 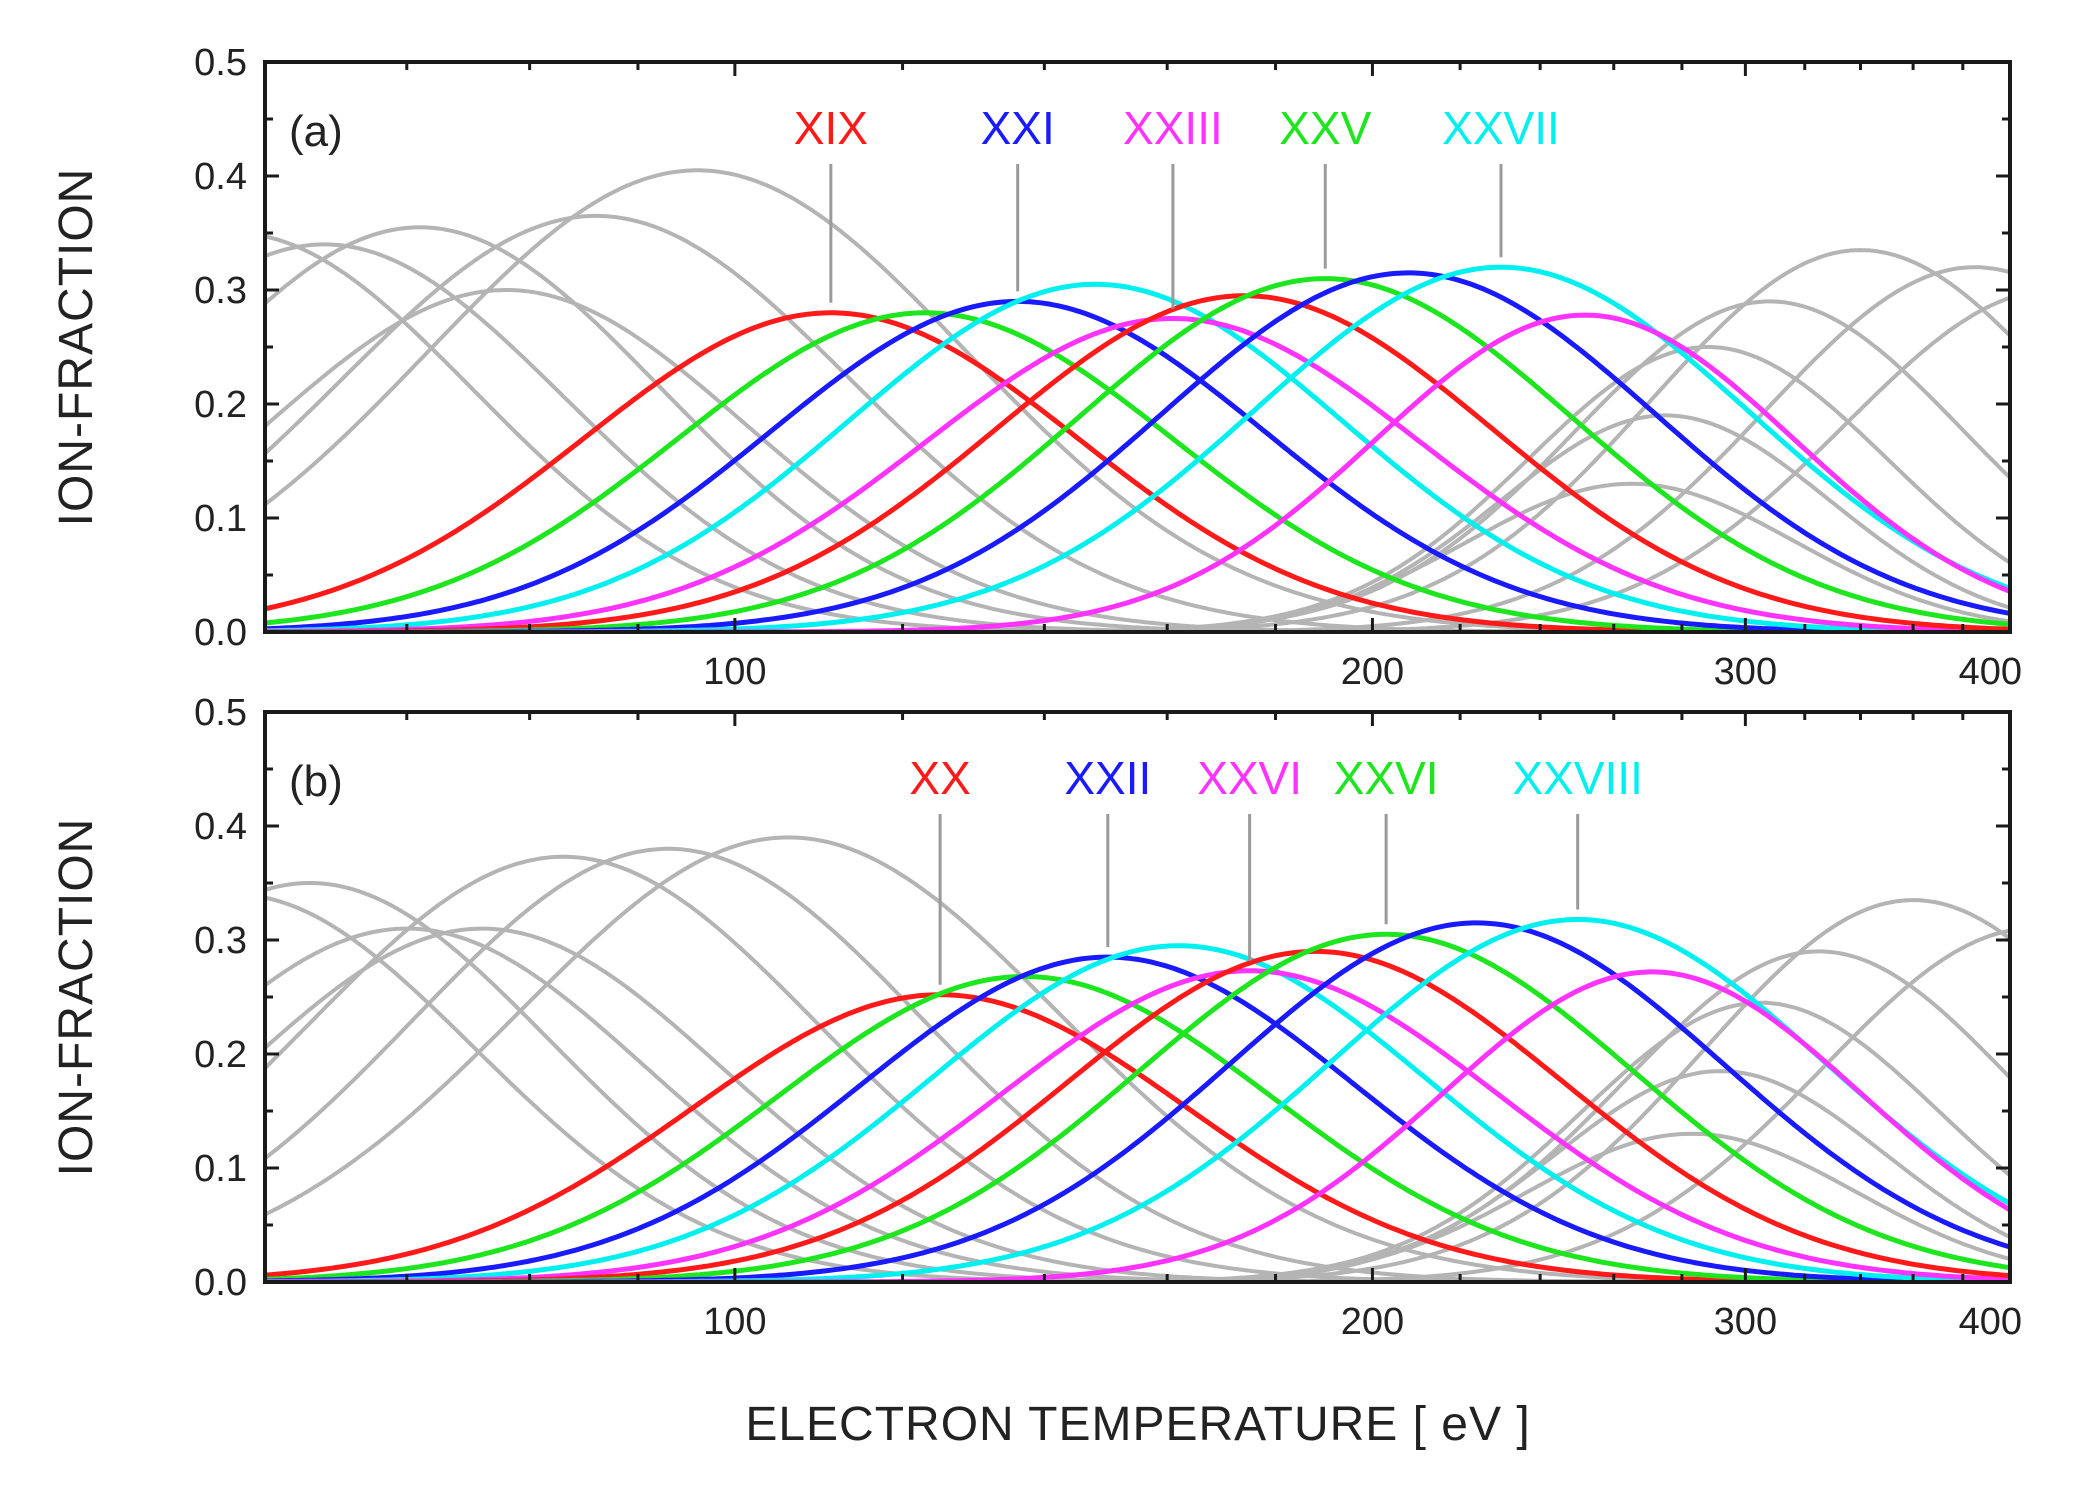 I want to click on ion-label-xxiii: XXIII, so click(x=1173, y=128).